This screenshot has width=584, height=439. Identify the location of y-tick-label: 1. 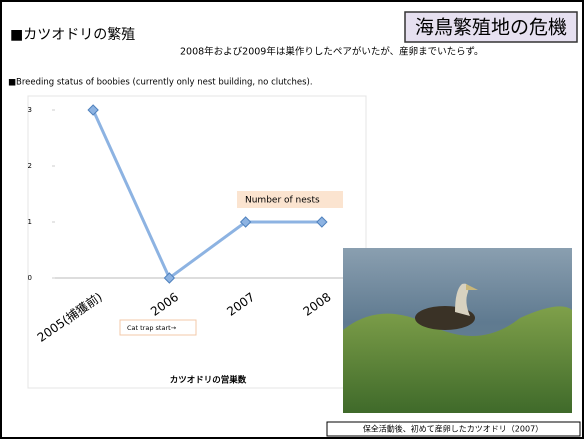
(30, 222).